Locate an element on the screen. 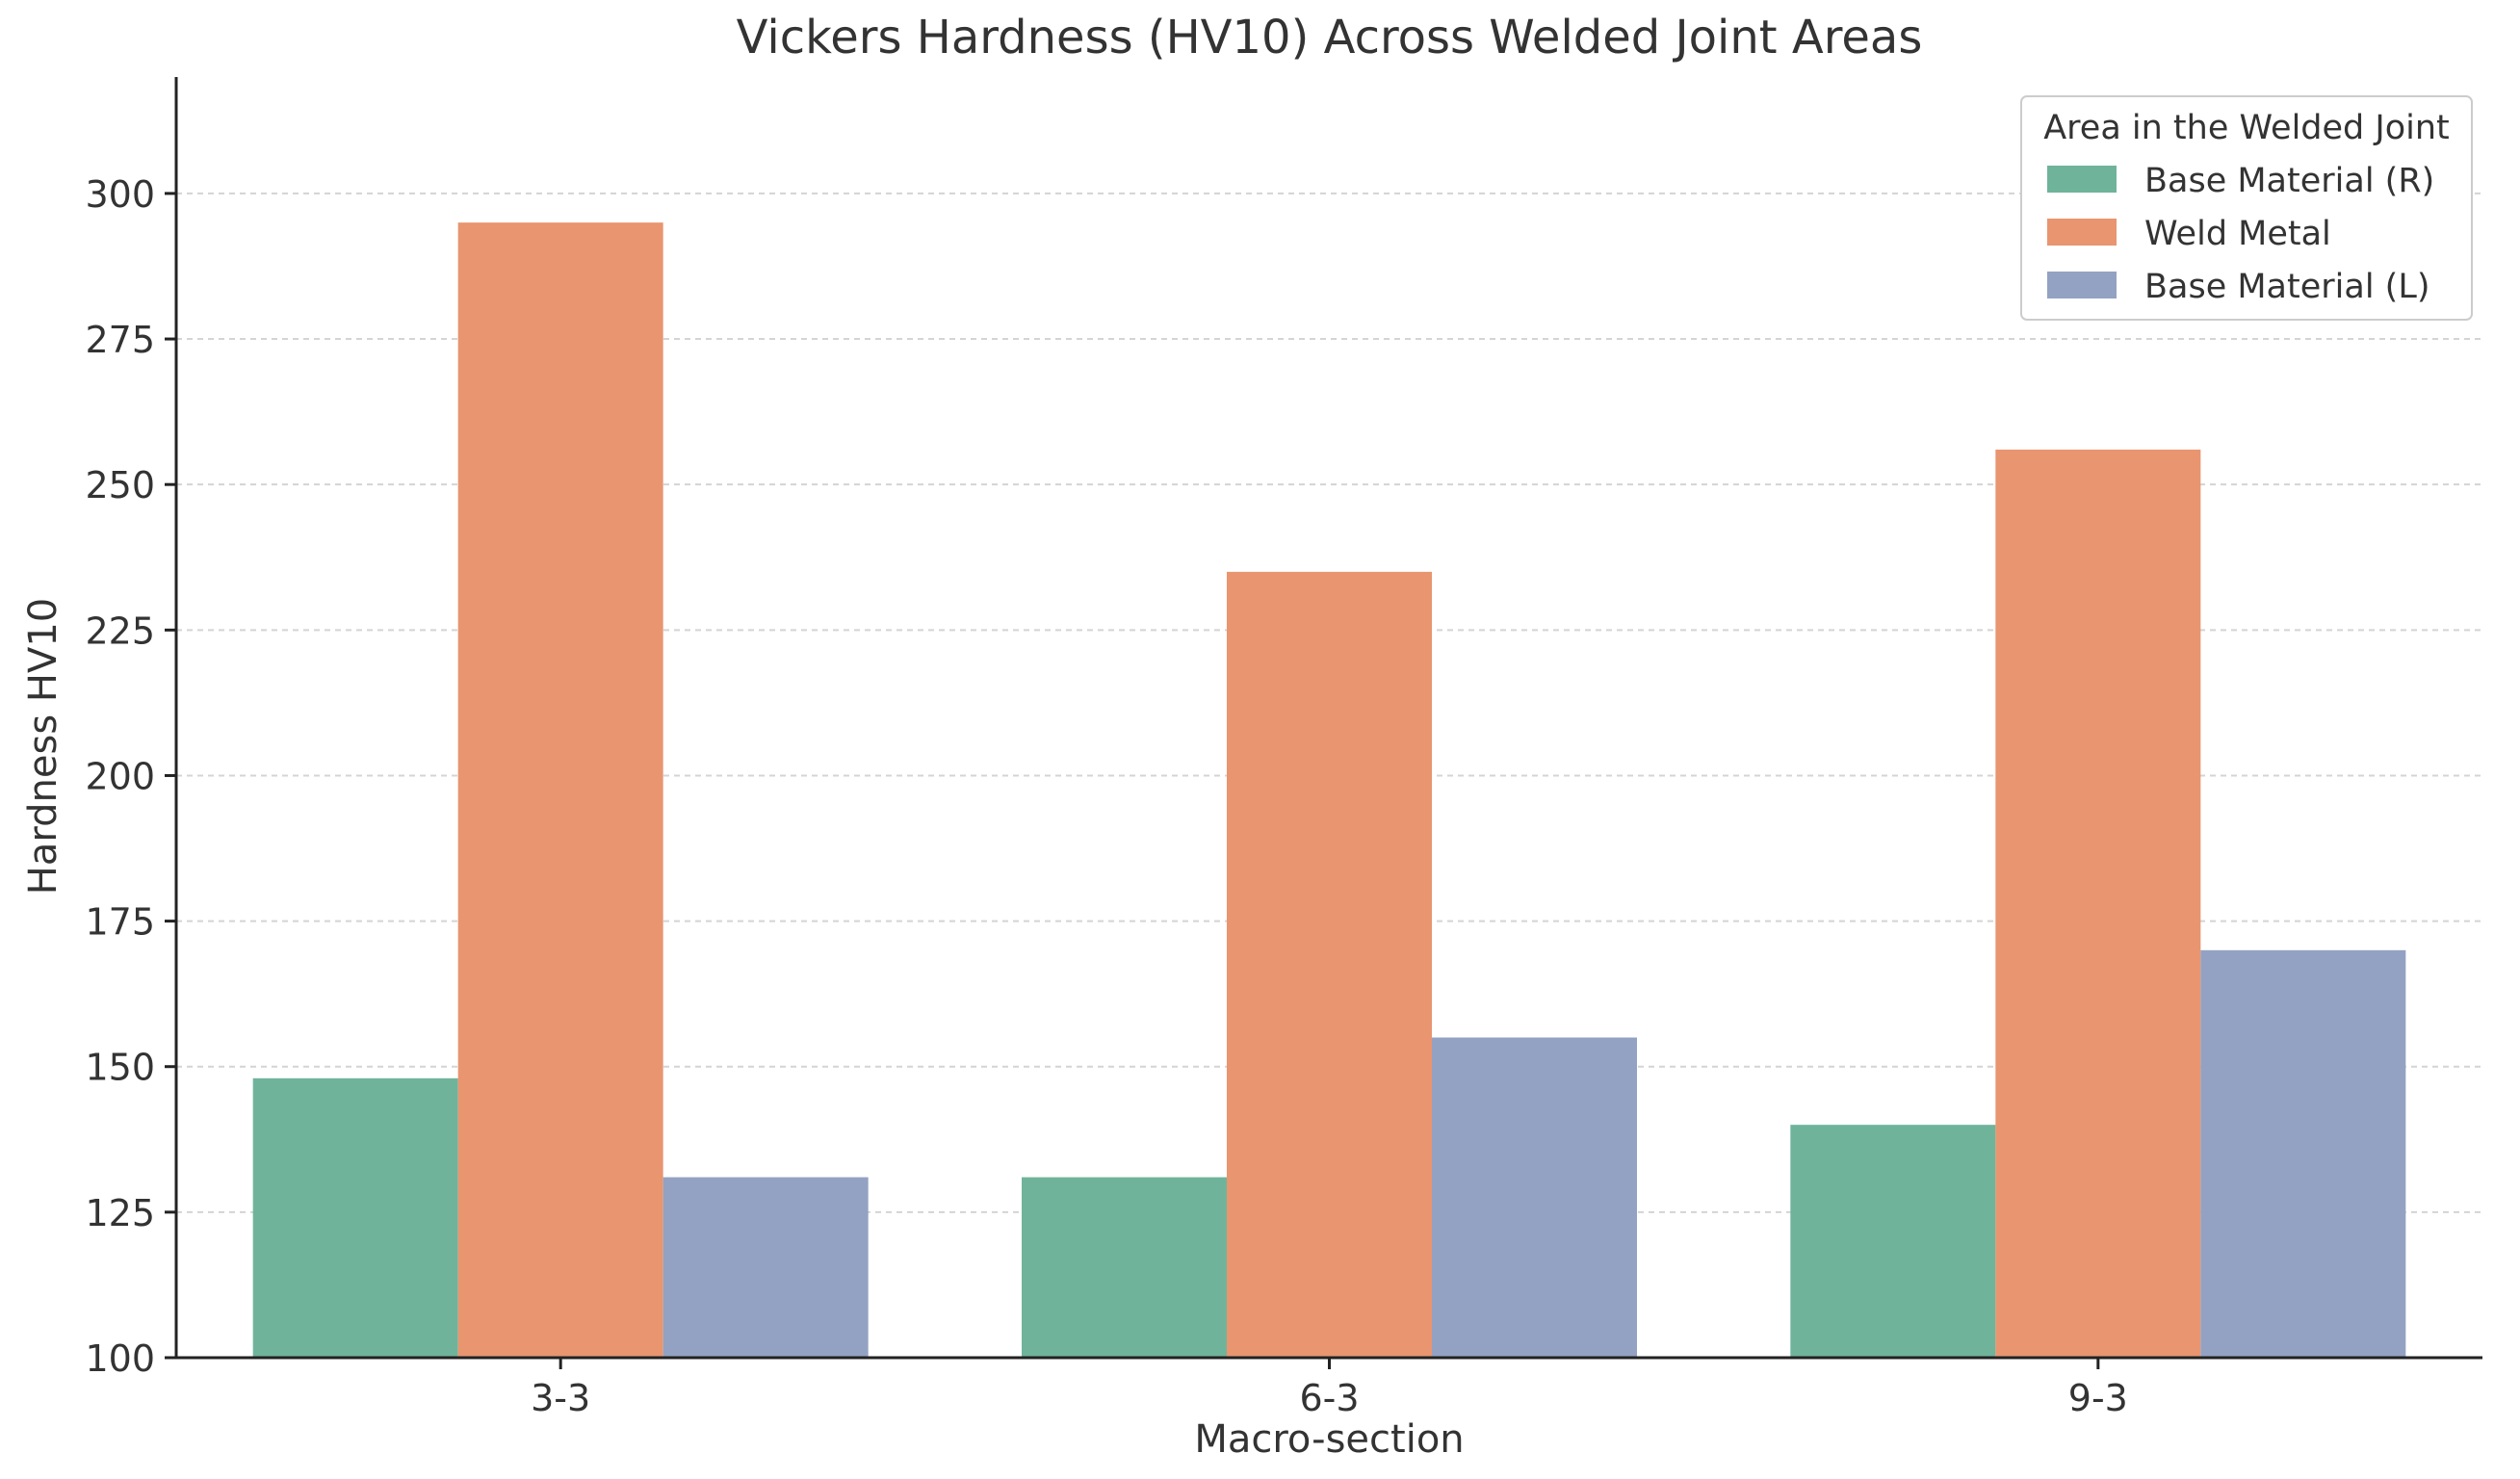 The height and width of the screenshot is (1479, 2520). y-tick-label: 100 is located at coordinates (120, 1358).